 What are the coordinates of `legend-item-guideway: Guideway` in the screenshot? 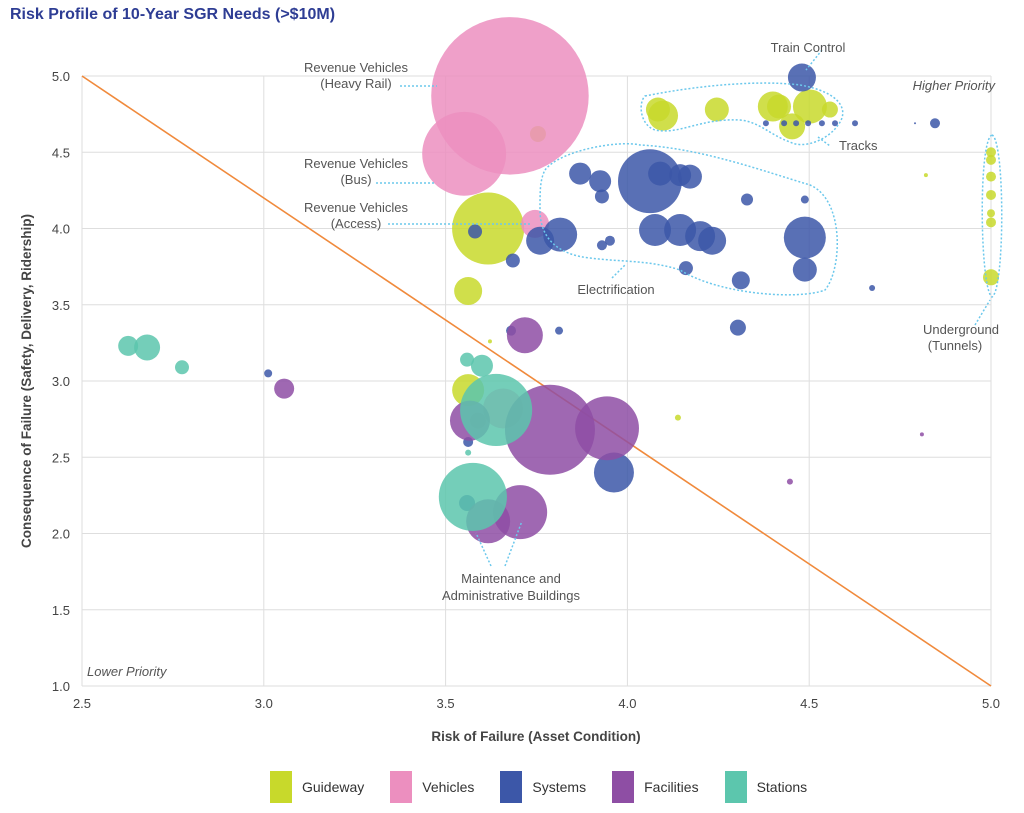 It's located at (317, 787).